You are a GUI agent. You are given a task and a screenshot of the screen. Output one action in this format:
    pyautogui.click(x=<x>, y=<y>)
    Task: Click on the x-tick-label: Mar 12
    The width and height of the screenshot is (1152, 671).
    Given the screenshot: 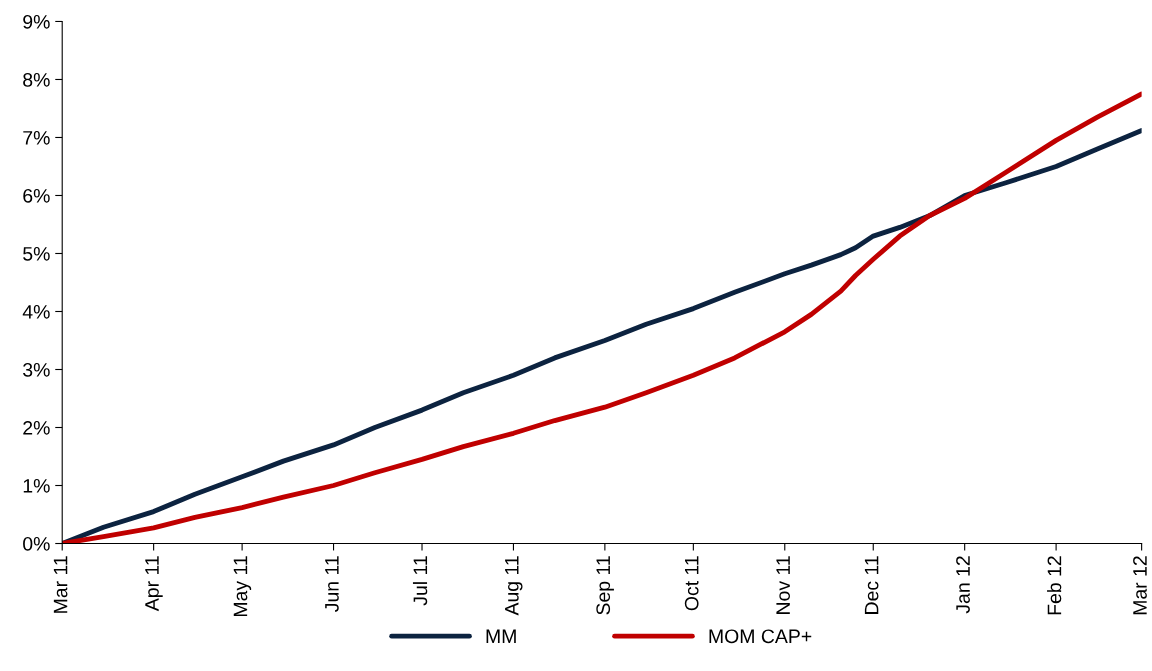 What is the action you would take?
    pyautogui.click(x=1140, y=585)
    